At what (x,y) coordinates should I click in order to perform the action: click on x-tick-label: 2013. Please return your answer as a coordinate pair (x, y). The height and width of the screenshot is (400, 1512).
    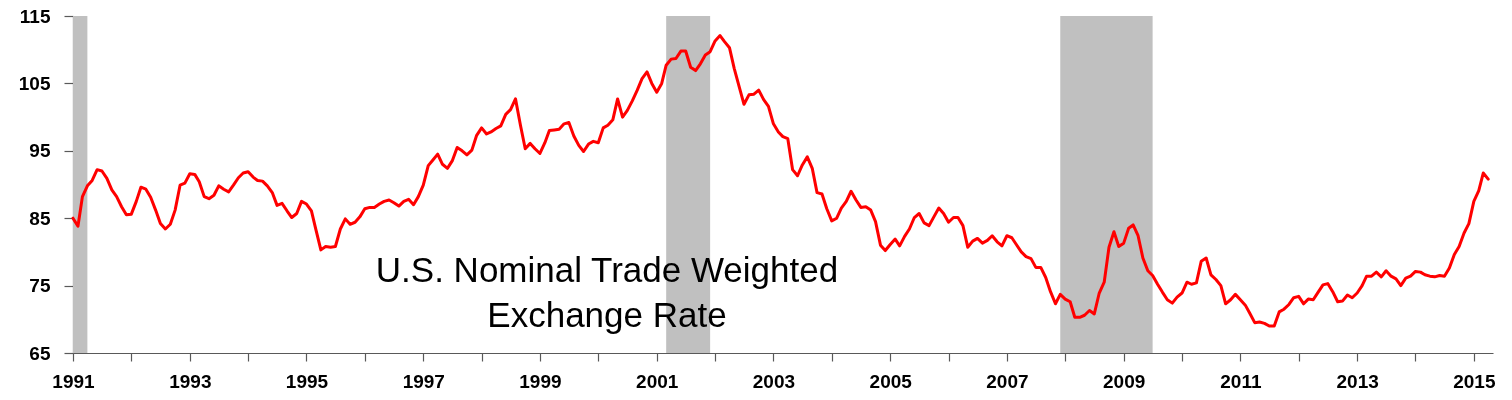
    Looking at the image, I should click on (1357, 381).